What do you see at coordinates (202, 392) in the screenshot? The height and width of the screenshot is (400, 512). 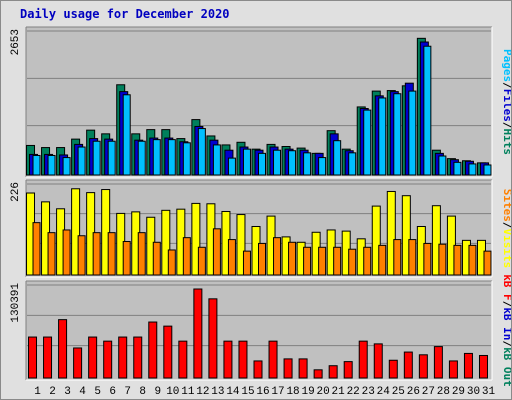 I see `x-tick-label-day-12: 12` at bounding box center [202, 392].